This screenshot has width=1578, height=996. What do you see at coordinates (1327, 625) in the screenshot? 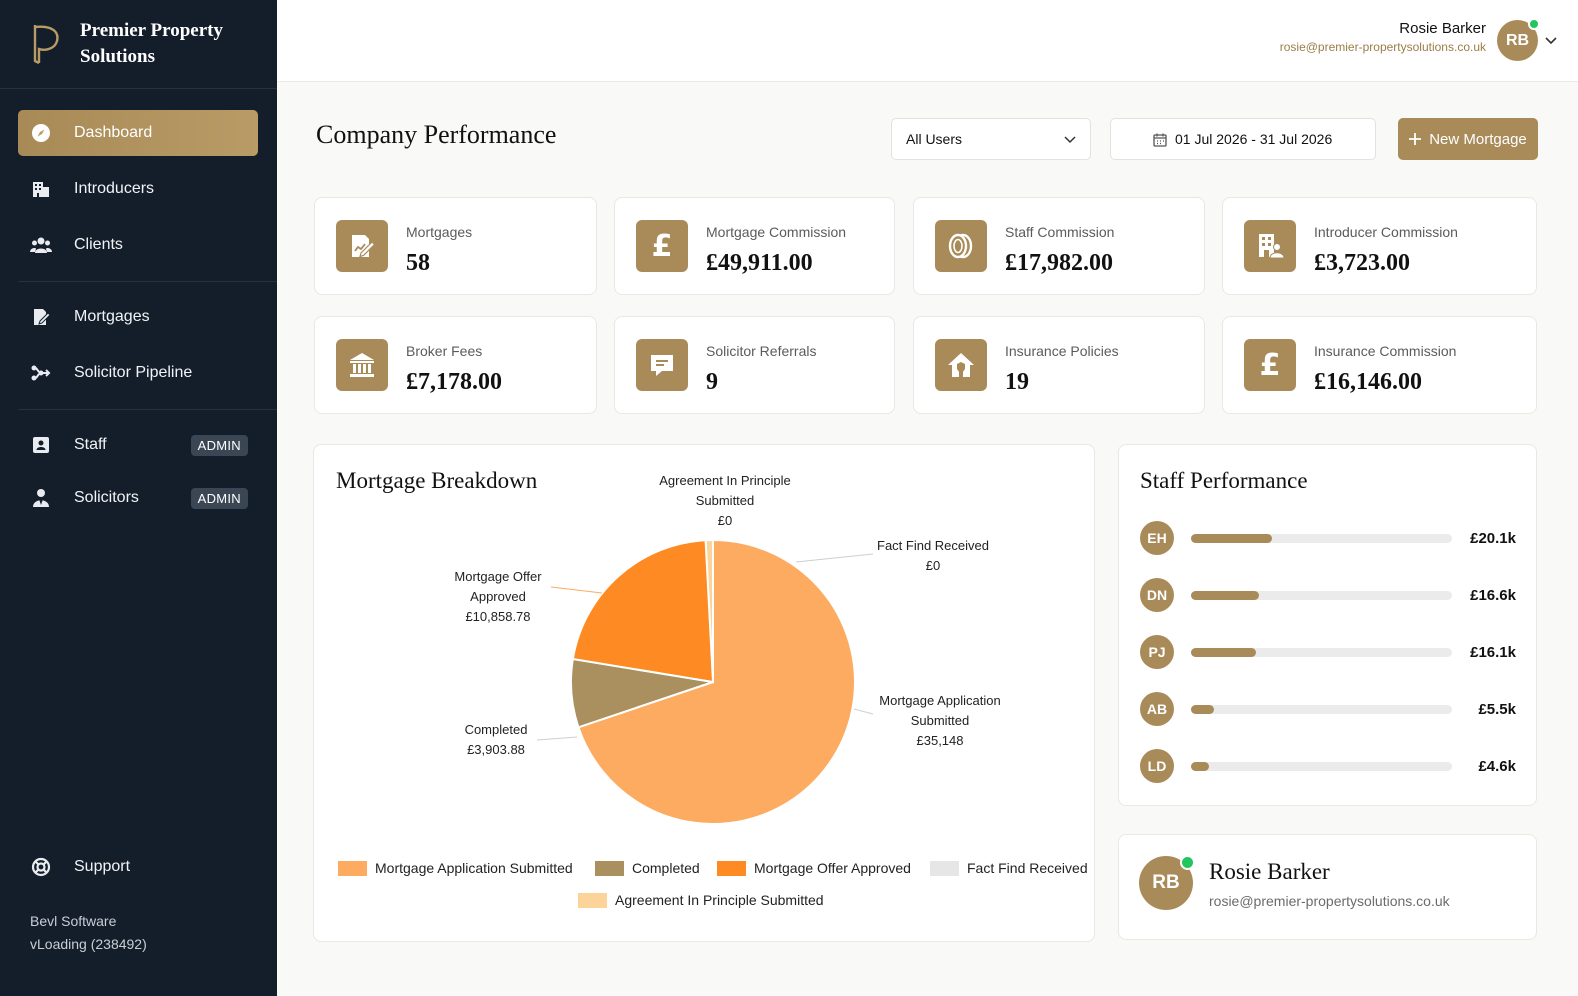
I see `staff-performance-card` at bounding box center [1327, 625].